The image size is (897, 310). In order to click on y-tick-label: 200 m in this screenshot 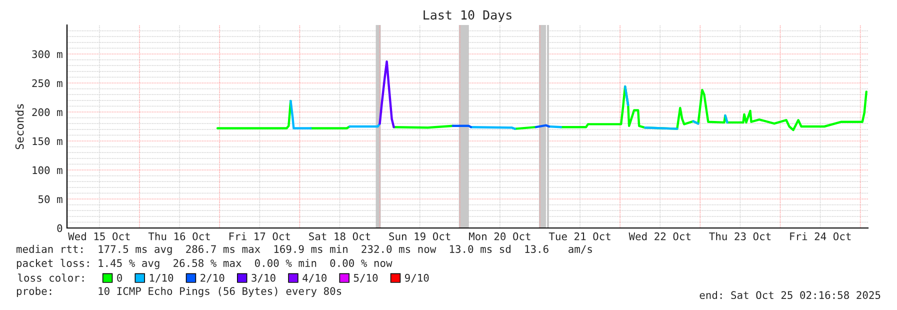, I will do `click(47, 112)`.